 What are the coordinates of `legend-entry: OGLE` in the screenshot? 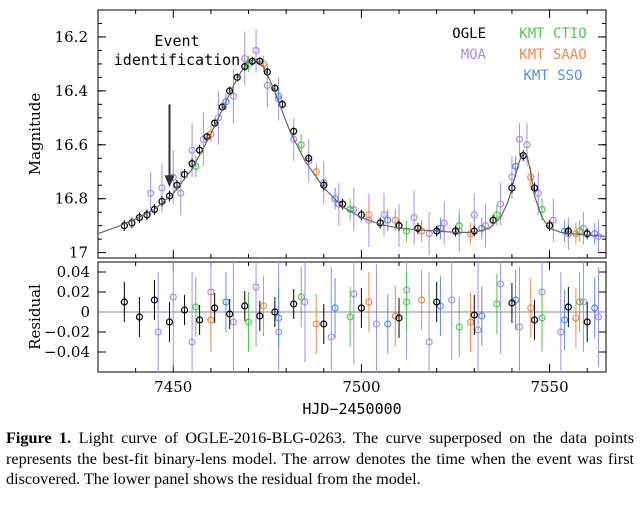 It's located at (469, 34).